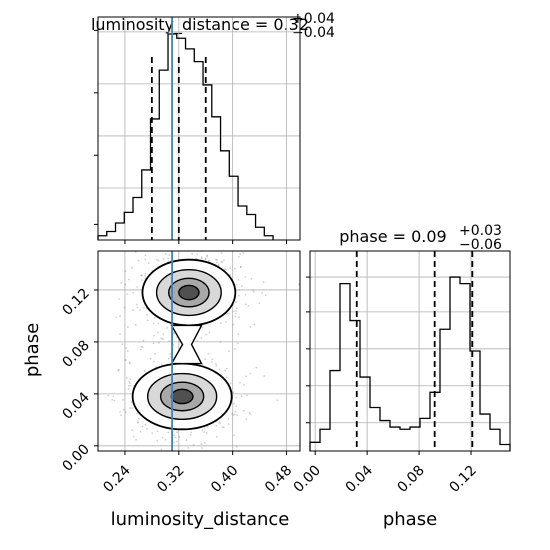 The image size is (550, 550). I want to click on luminosity-distance-title-minus: −0.04, so click(313, 33).